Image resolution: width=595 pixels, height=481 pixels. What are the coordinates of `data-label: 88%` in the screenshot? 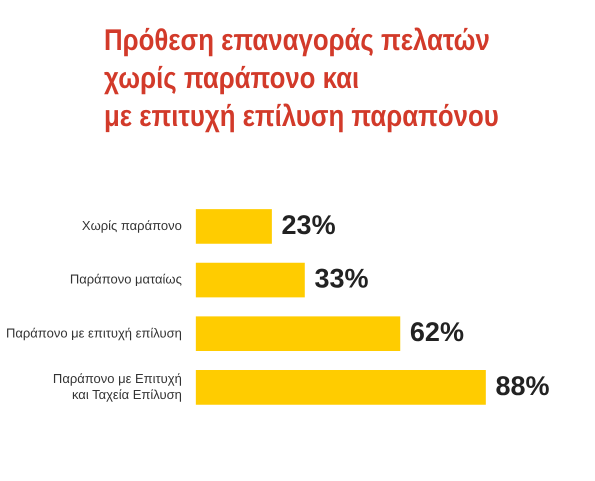 It's located at (523, 385).